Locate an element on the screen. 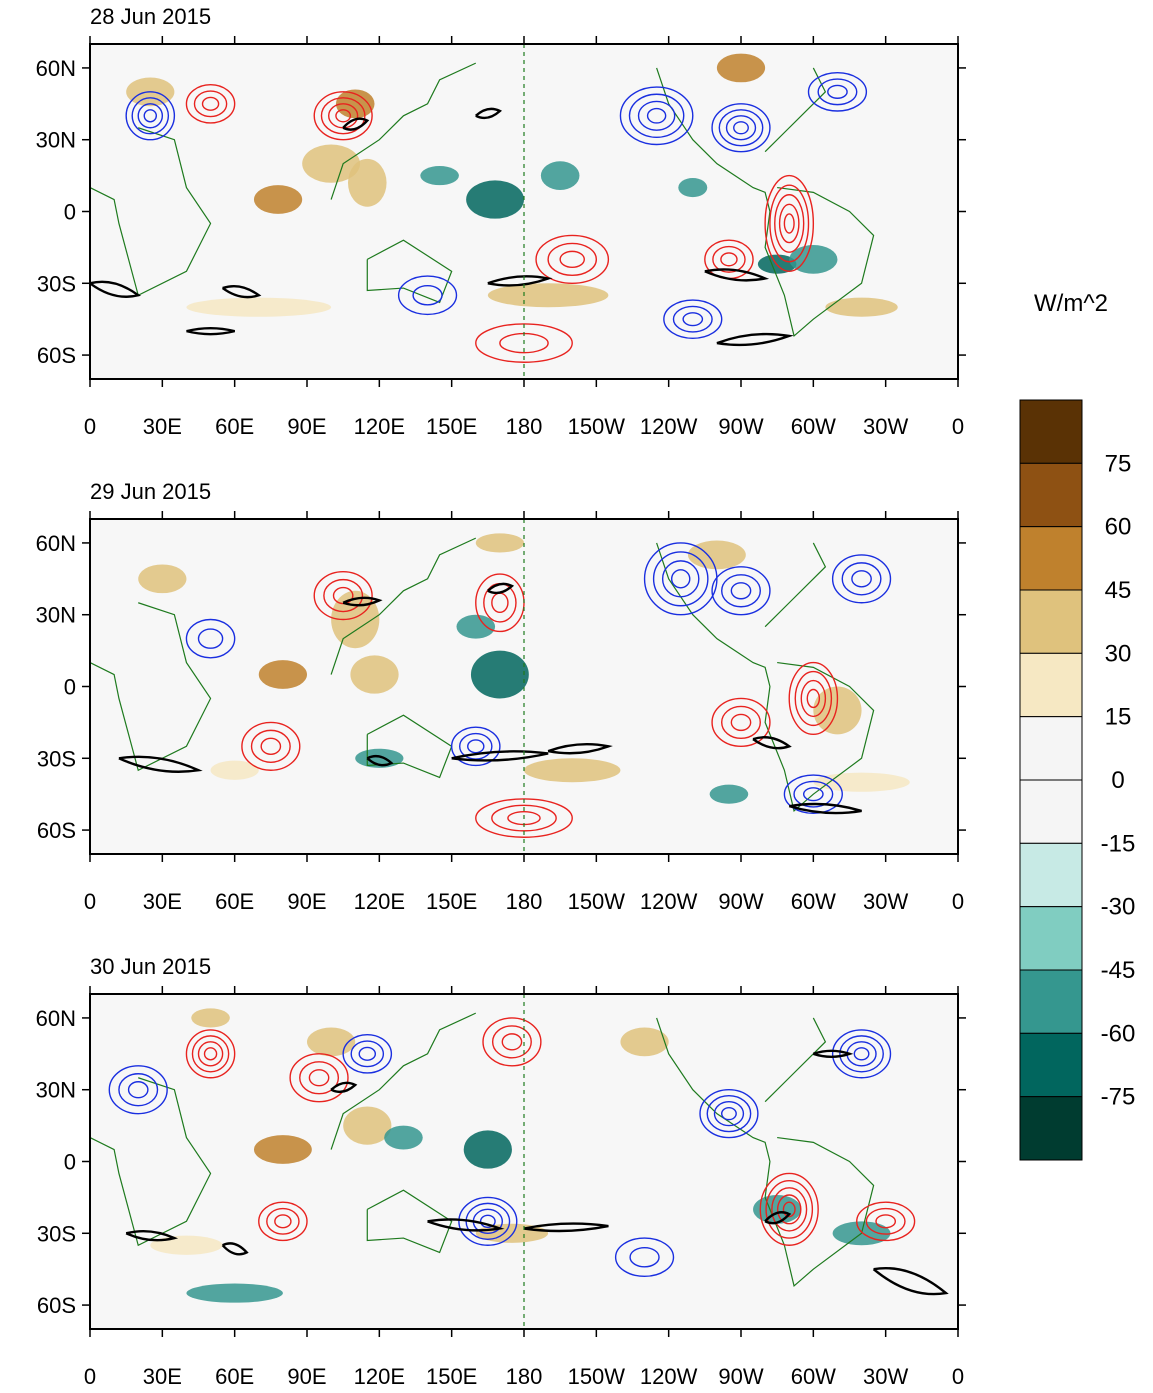 The width and height of the screenshot is (1153, 1393). lon-tick-label: 60E is located at coordinates (234, 1376).